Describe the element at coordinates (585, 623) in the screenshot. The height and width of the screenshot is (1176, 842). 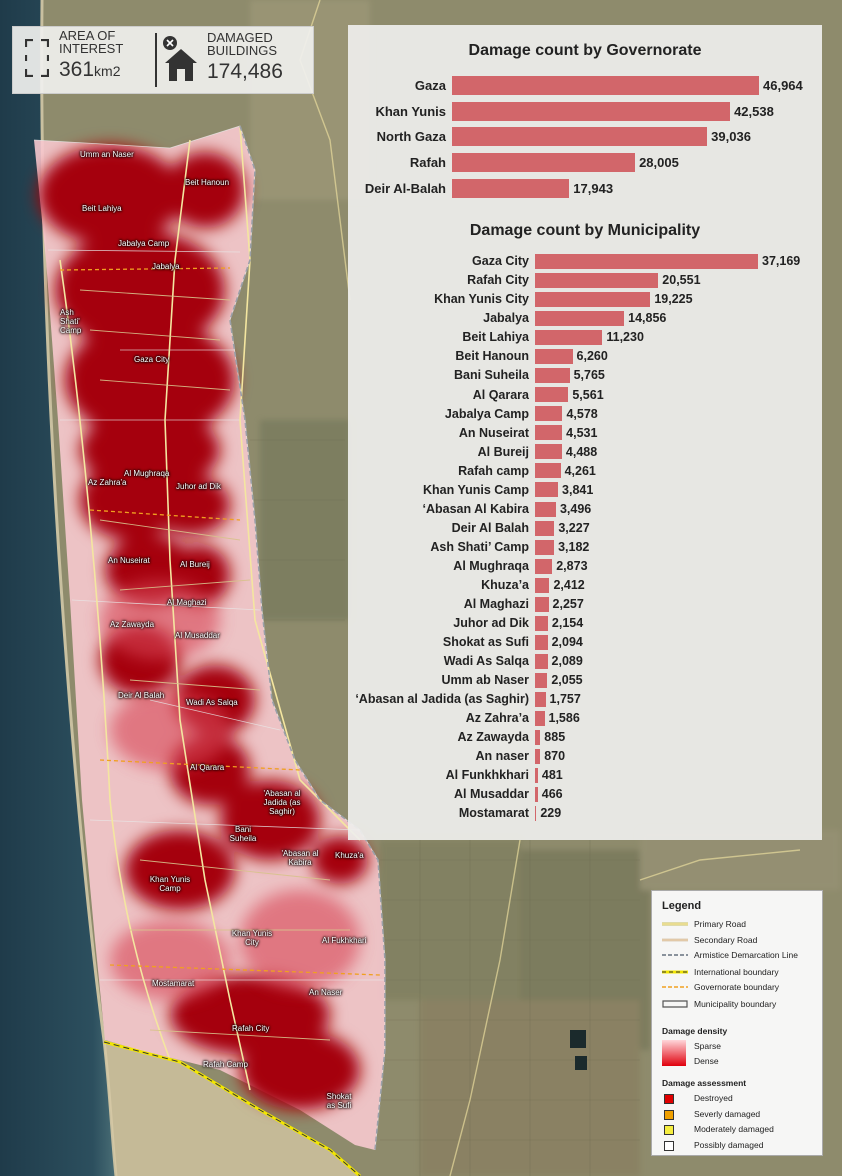
I see `municipality-row-juhor-ad-dik: Juhor ad Dik 2,154` at that location.